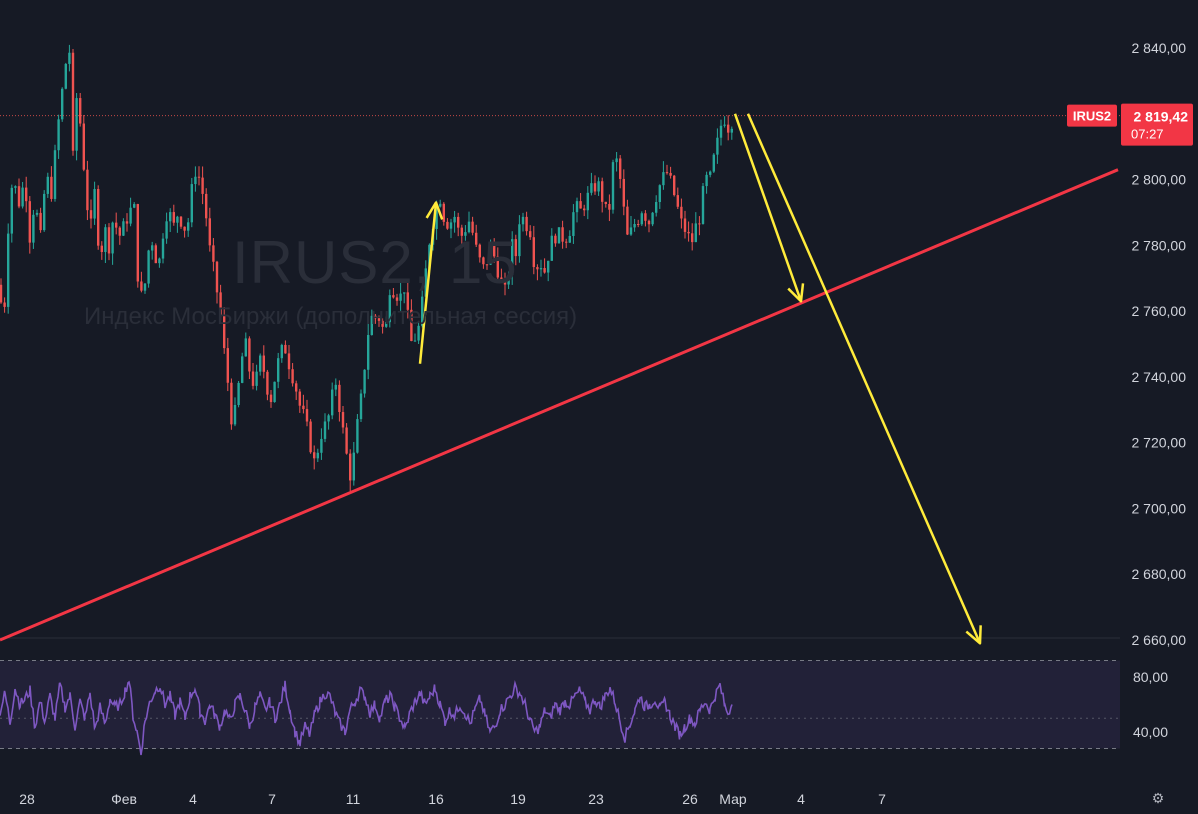 This screenshot has height=814, width=1198. Describe the element at coordinates (27, 799) in the screenshot. I see `time-tick-label: 28` at that location.